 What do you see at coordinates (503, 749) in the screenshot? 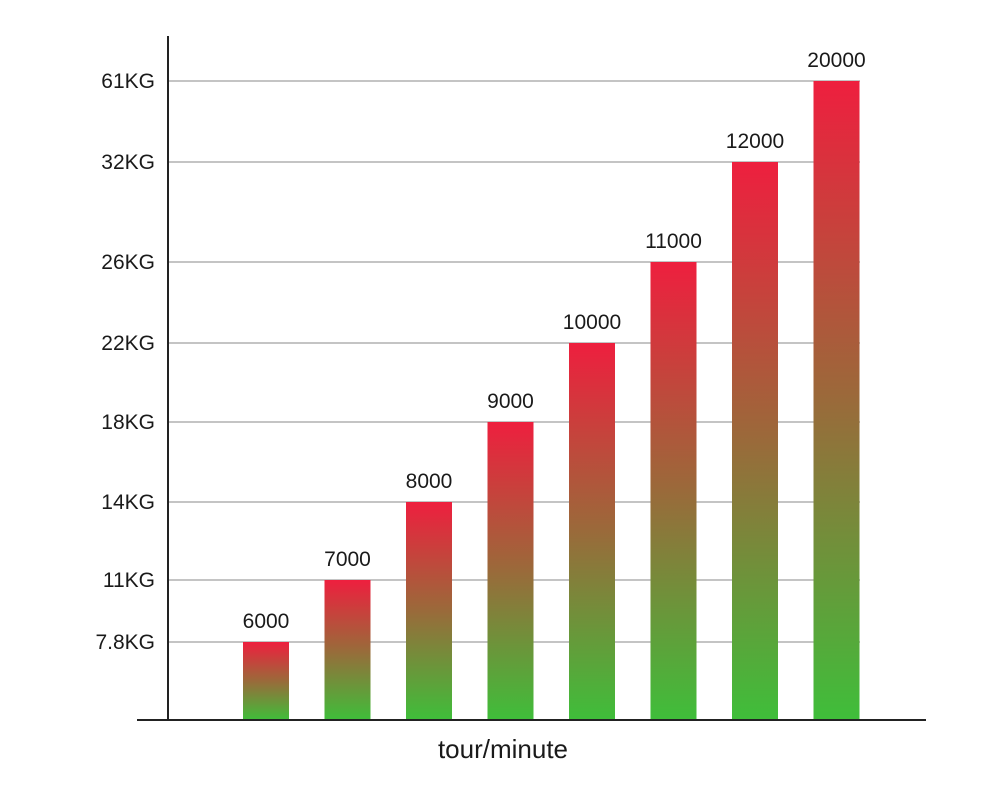
I see `x-axis-label: tour/minute` at bounding box center [503, 749].